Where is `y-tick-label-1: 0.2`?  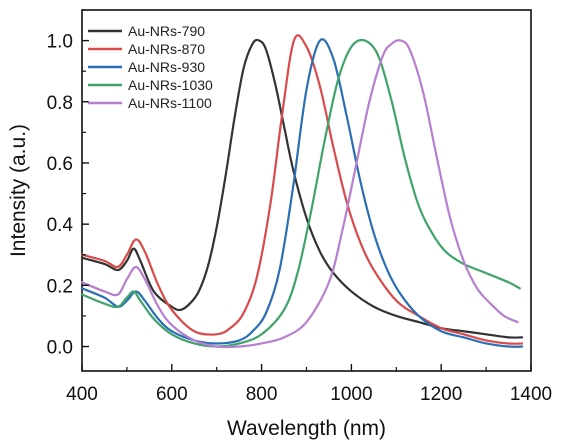
y-tick-label-1: 0.2 is located at coordinates (60, 286).